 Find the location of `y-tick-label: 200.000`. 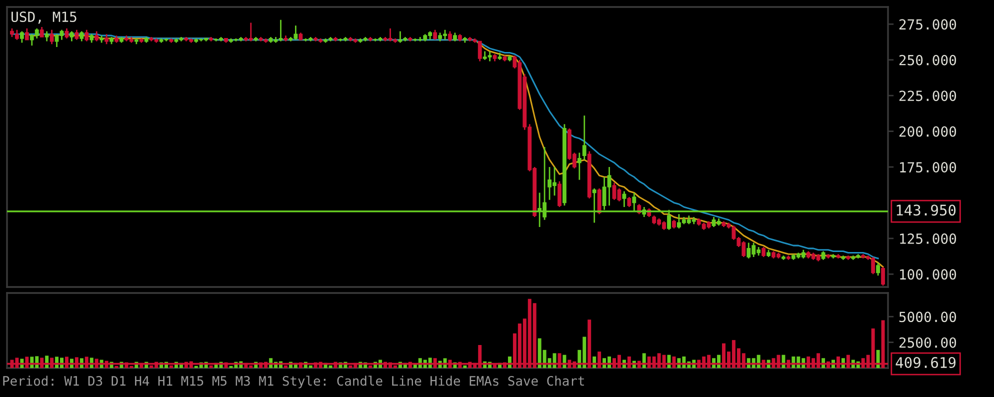

y-tick-label: 200.000 is located at coordinates (927, 131).